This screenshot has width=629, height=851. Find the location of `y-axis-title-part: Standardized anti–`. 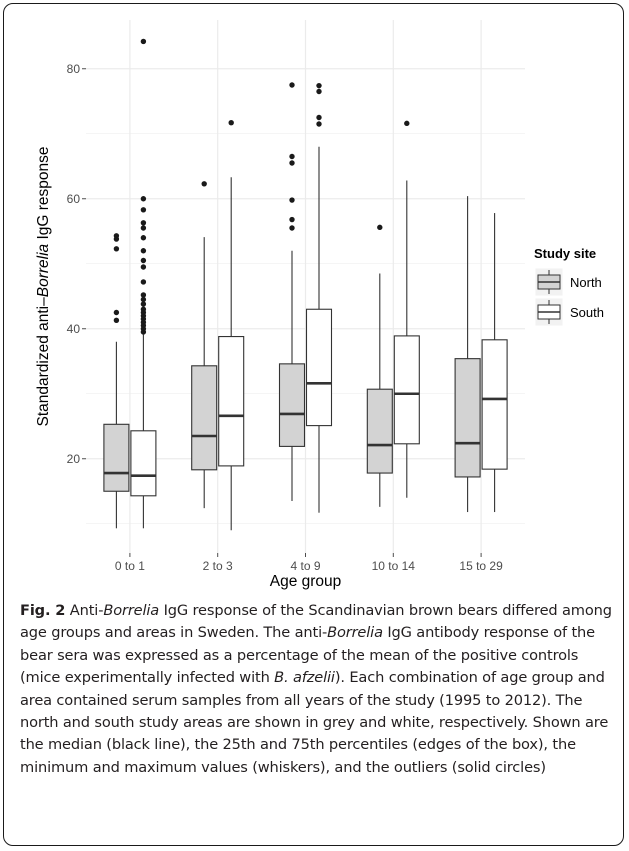

y-axis-title-part: Standardized anti– is located at coordinates (43, 362).